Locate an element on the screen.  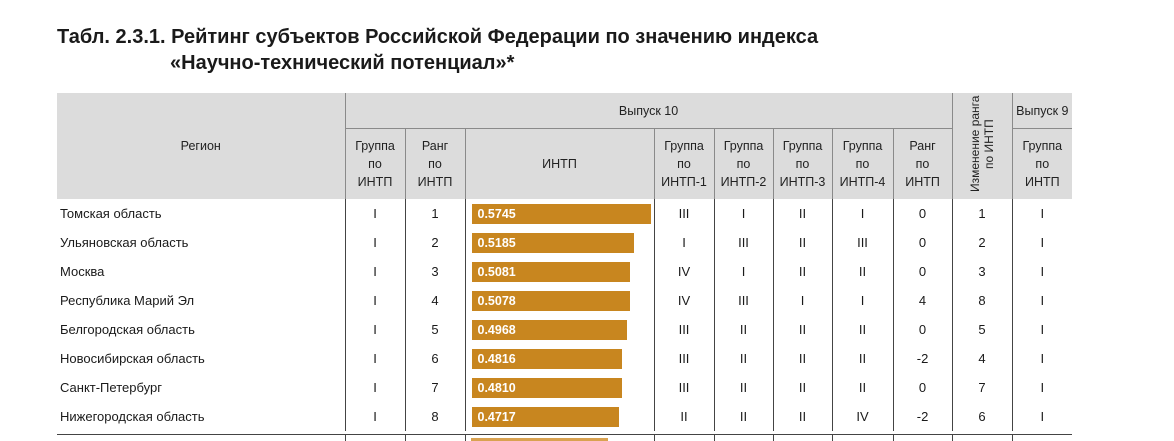
rank-9-cell: 7 is located at coordinates (982, 387).